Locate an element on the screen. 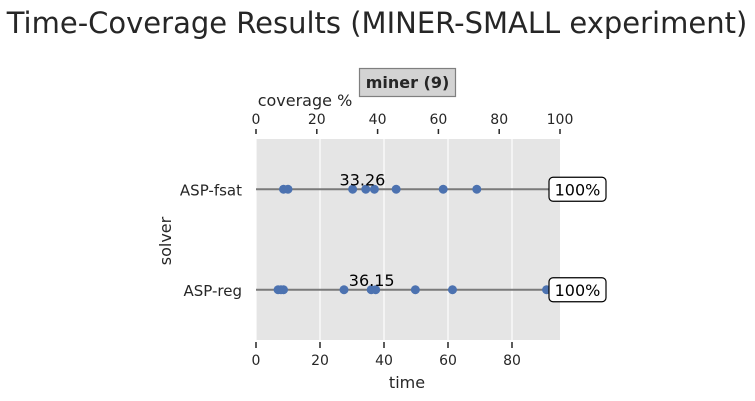 The width and height of the screenshot is (755, 401). coverage-label-1: 100% is located at coordinates (578, 290).